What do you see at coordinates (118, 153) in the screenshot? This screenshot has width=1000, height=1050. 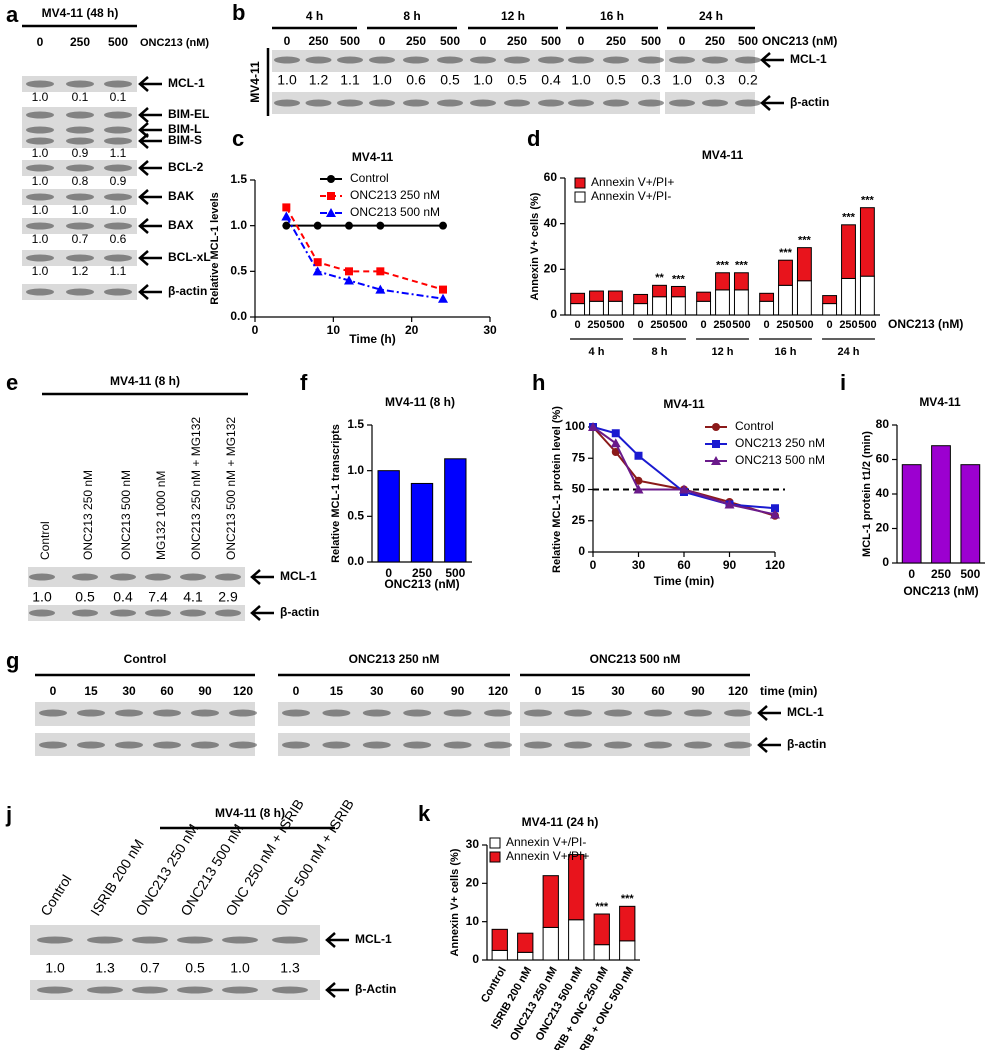 I see `band-quant: 1.1` at bounding box center [118, 153].